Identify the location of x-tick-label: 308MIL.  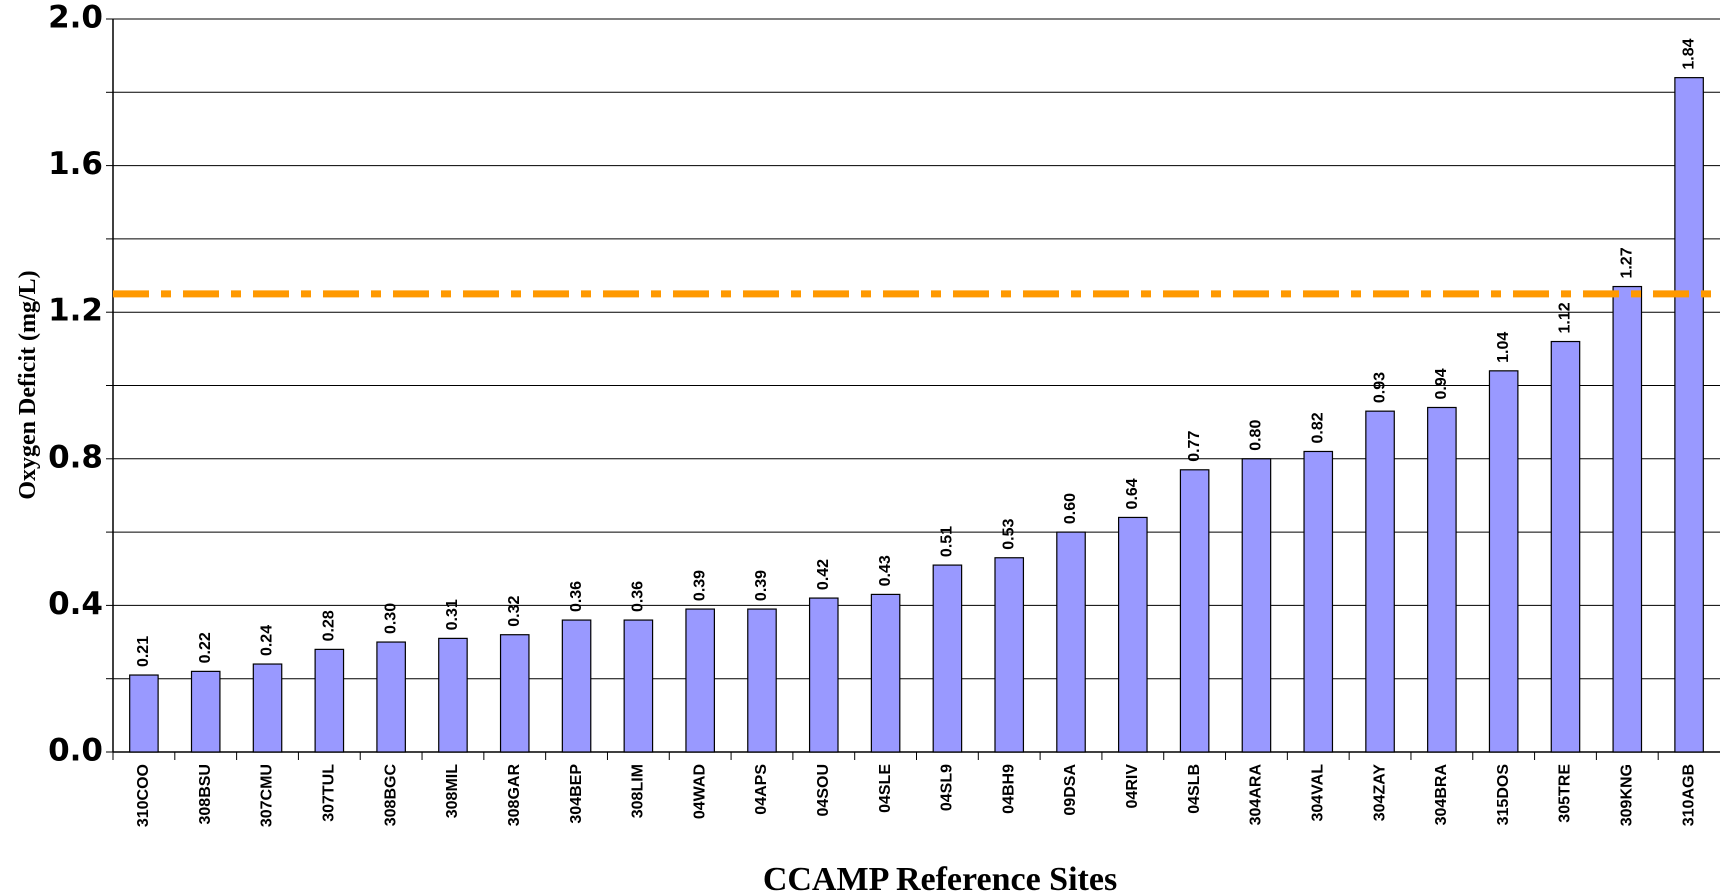
(452, 791).